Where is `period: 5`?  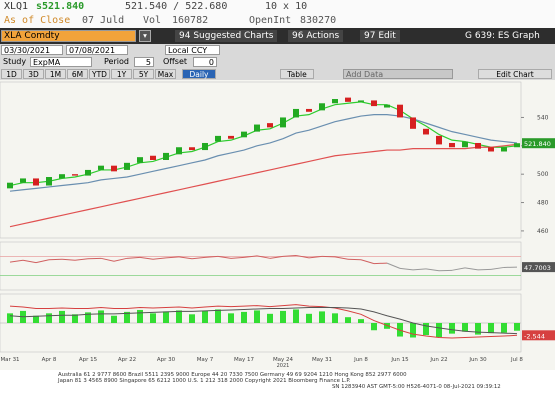
period: 5 is located at coordinates (144, 62).